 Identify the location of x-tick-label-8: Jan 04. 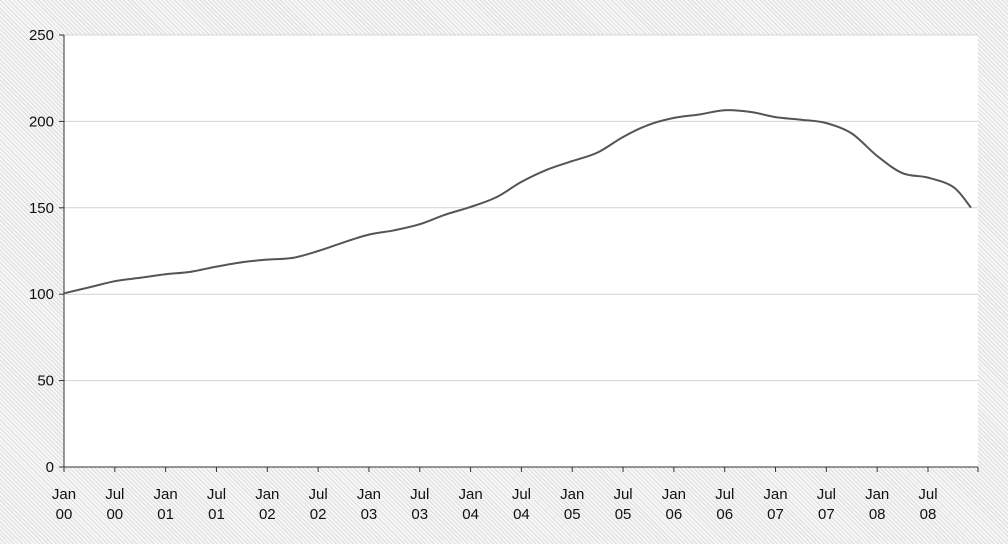
(470, 504).